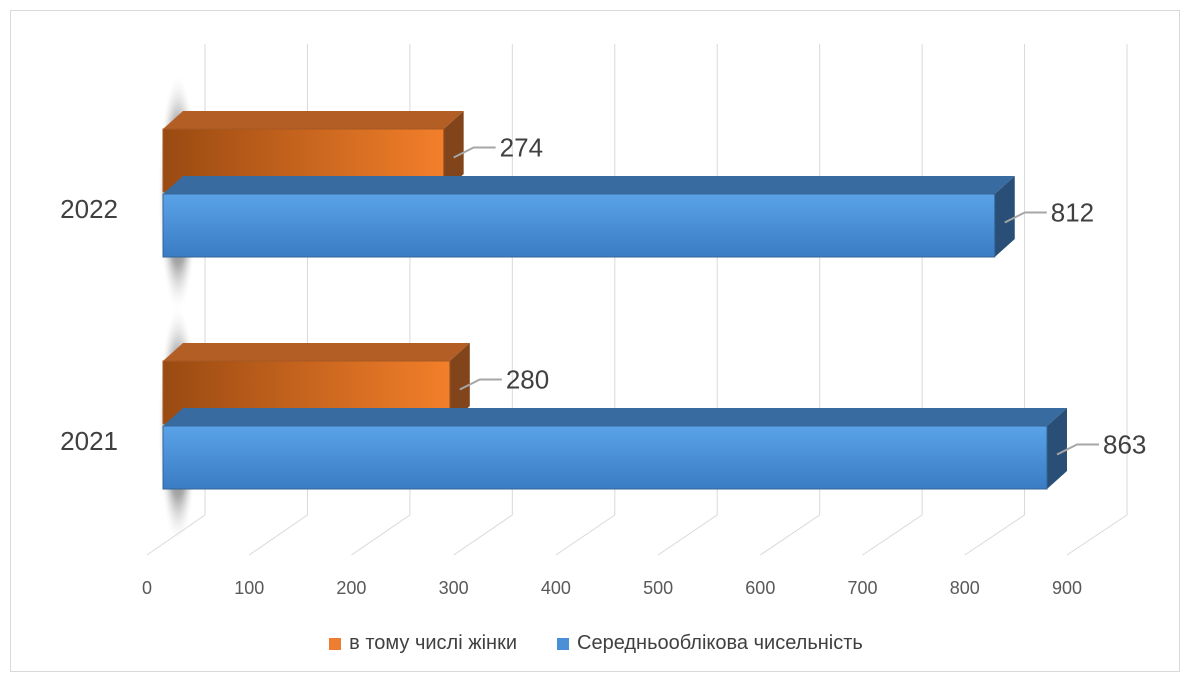 The height and width of the screenshot is (679, 1192). Describe the element at coordinates (454, 588) in the screenshot. I see `x-tick-label: 300` at that location.